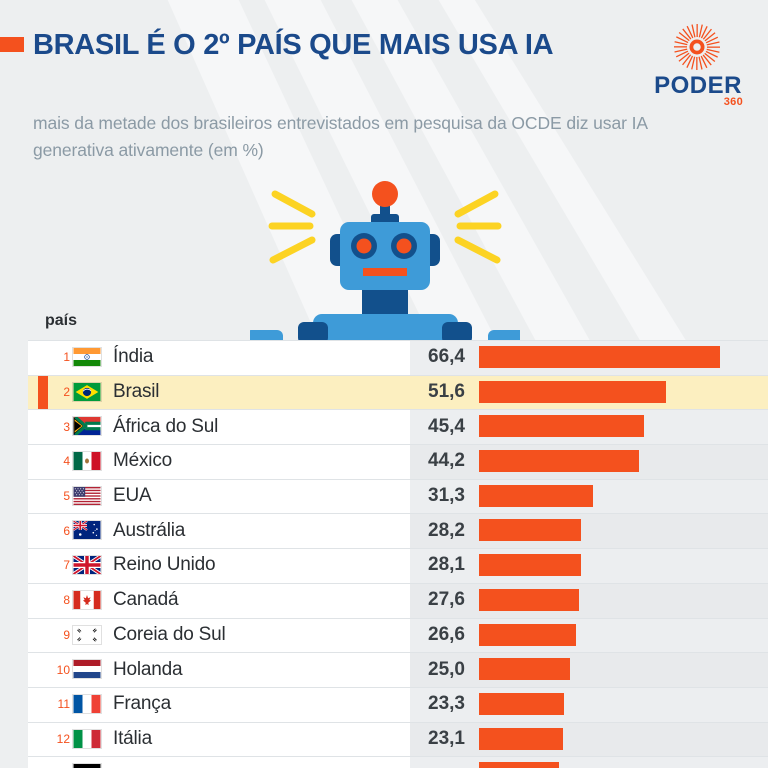 The image size is (768, 768). What do you see at coordinates (87, 391) in the screenshot?
I see `flag-icon-br` at bounding box center [87, 391].